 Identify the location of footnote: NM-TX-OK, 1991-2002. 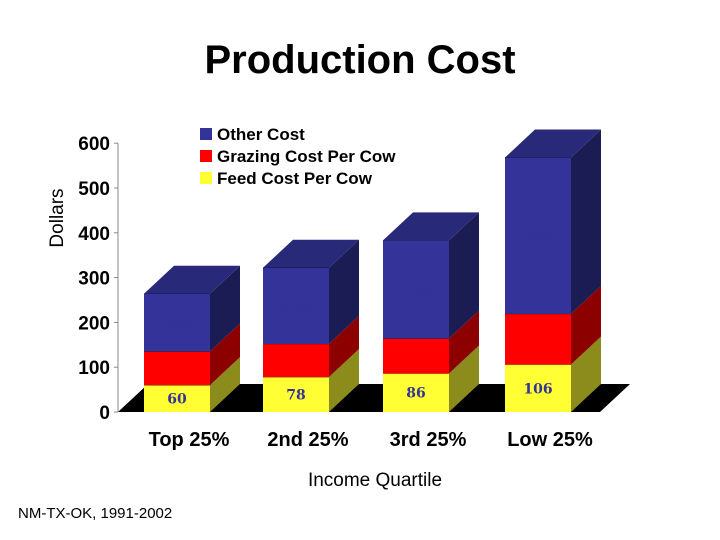
(95, 513).